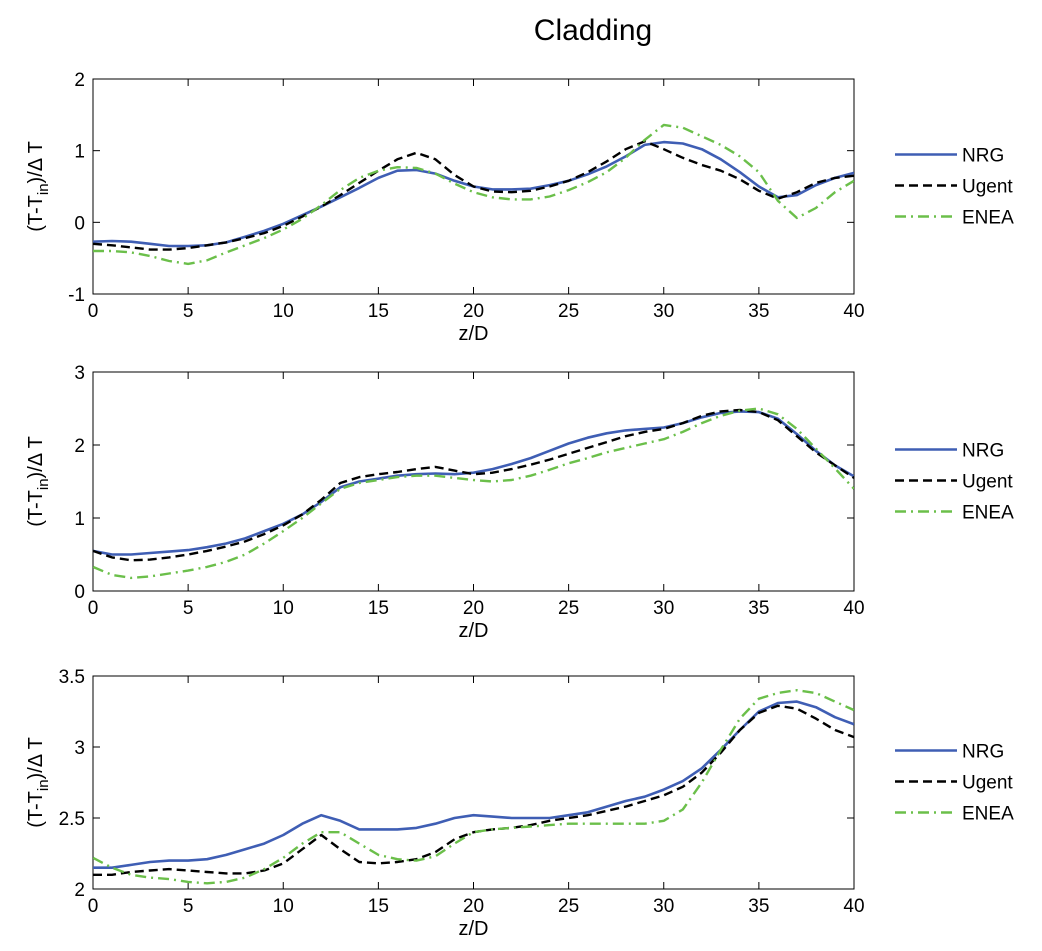 The width and height of the screenshot is (1042, 951). I want to click on y-tick-label: 3.5, so click(72, 677).